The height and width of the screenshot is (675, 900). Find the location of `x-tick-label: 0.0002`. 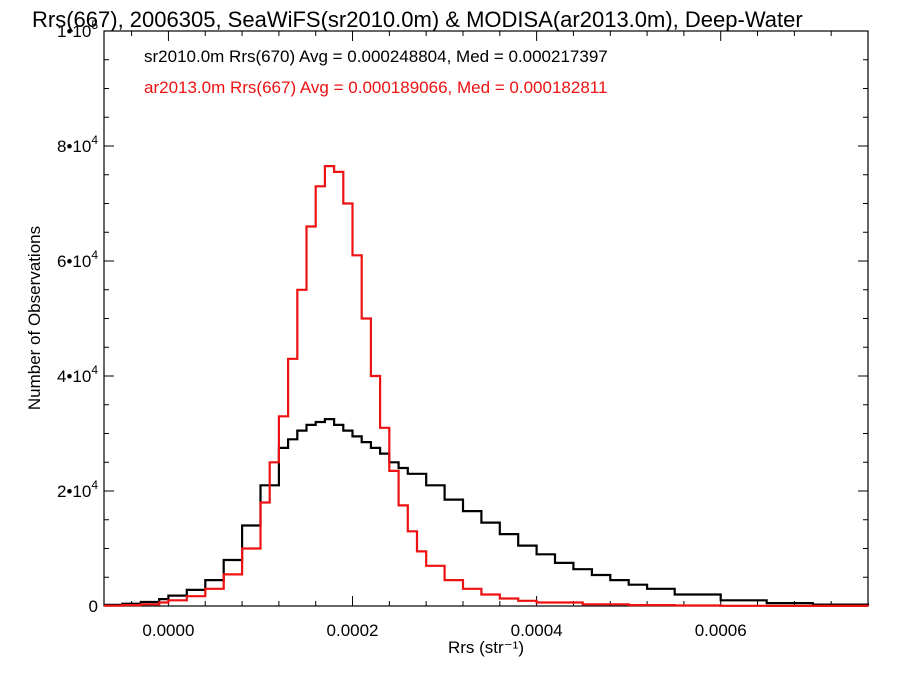

x-tick-label: 0.0002 is located at coordinates (353, 630).